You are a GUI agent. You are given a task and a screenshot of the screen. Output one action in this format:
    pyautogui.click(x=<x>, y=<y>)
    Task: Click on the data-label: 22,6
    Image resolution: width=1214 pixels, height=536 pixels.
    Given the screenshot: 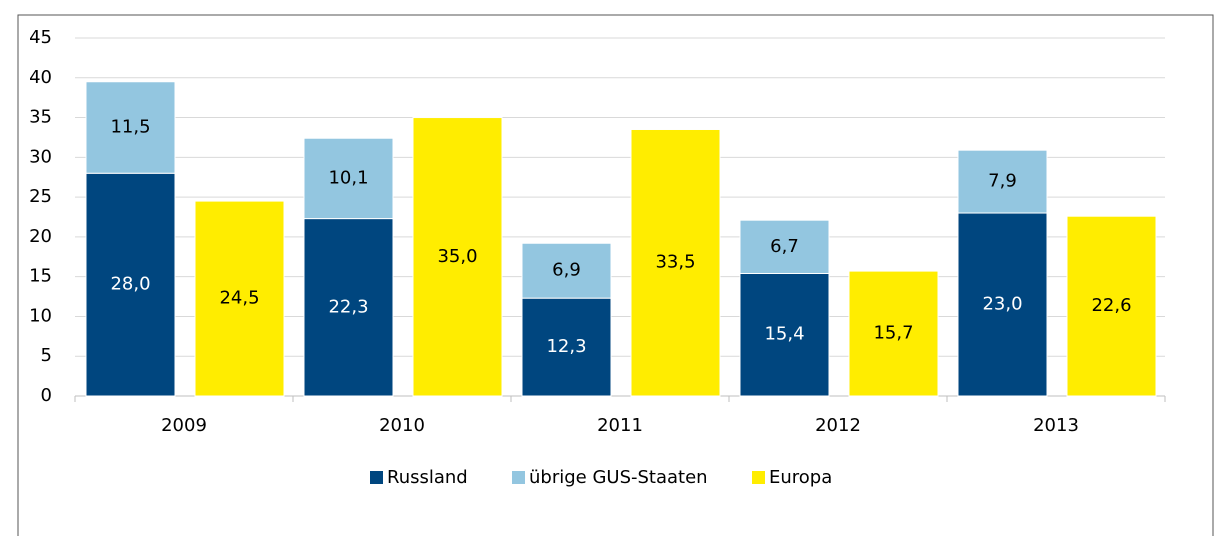 What is the action you would take?
    pyautogui.click(x=1111, y=305)
    